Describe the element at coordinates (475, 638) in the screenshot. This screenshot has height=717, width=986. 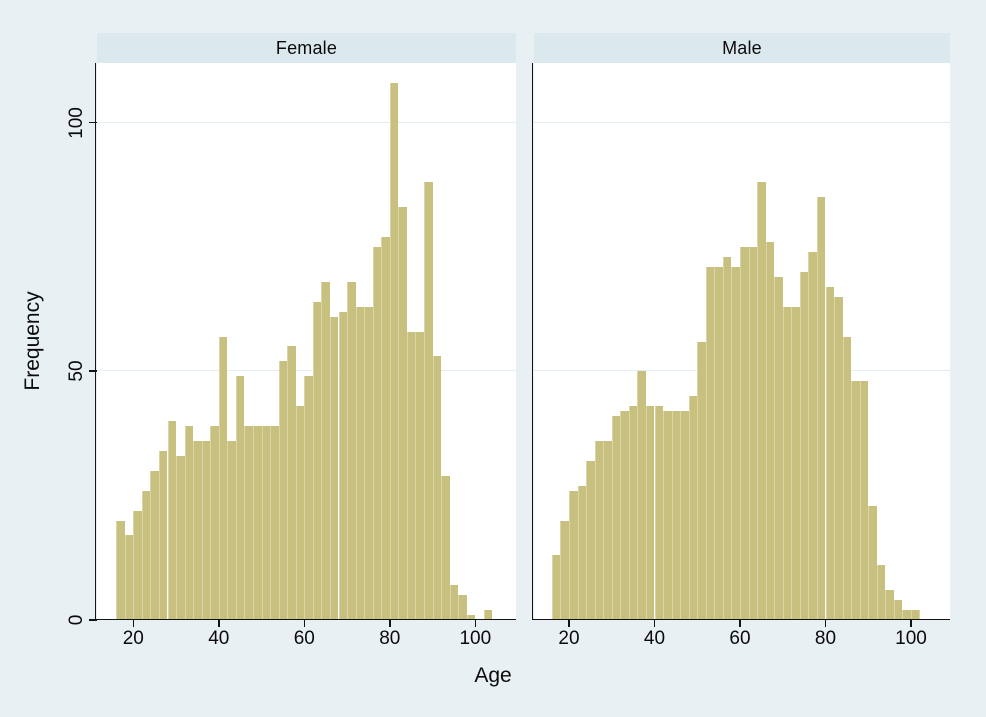
I see `x-tick-label: 100` at that location.